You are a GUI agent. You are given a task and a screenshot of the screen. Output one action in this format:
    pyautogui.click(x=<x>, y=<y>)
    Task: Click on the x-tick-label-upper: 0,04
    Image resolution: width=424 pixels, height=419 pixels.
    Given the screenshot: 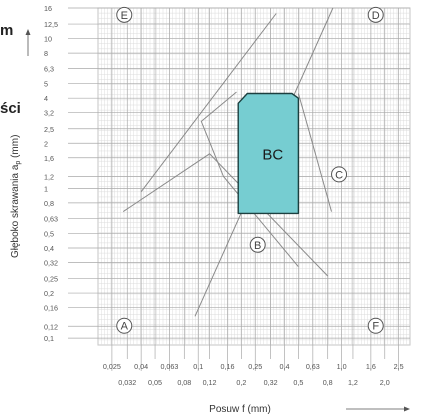 What is the action you would take?
    pyautogui.click(x=141, y=366)
    